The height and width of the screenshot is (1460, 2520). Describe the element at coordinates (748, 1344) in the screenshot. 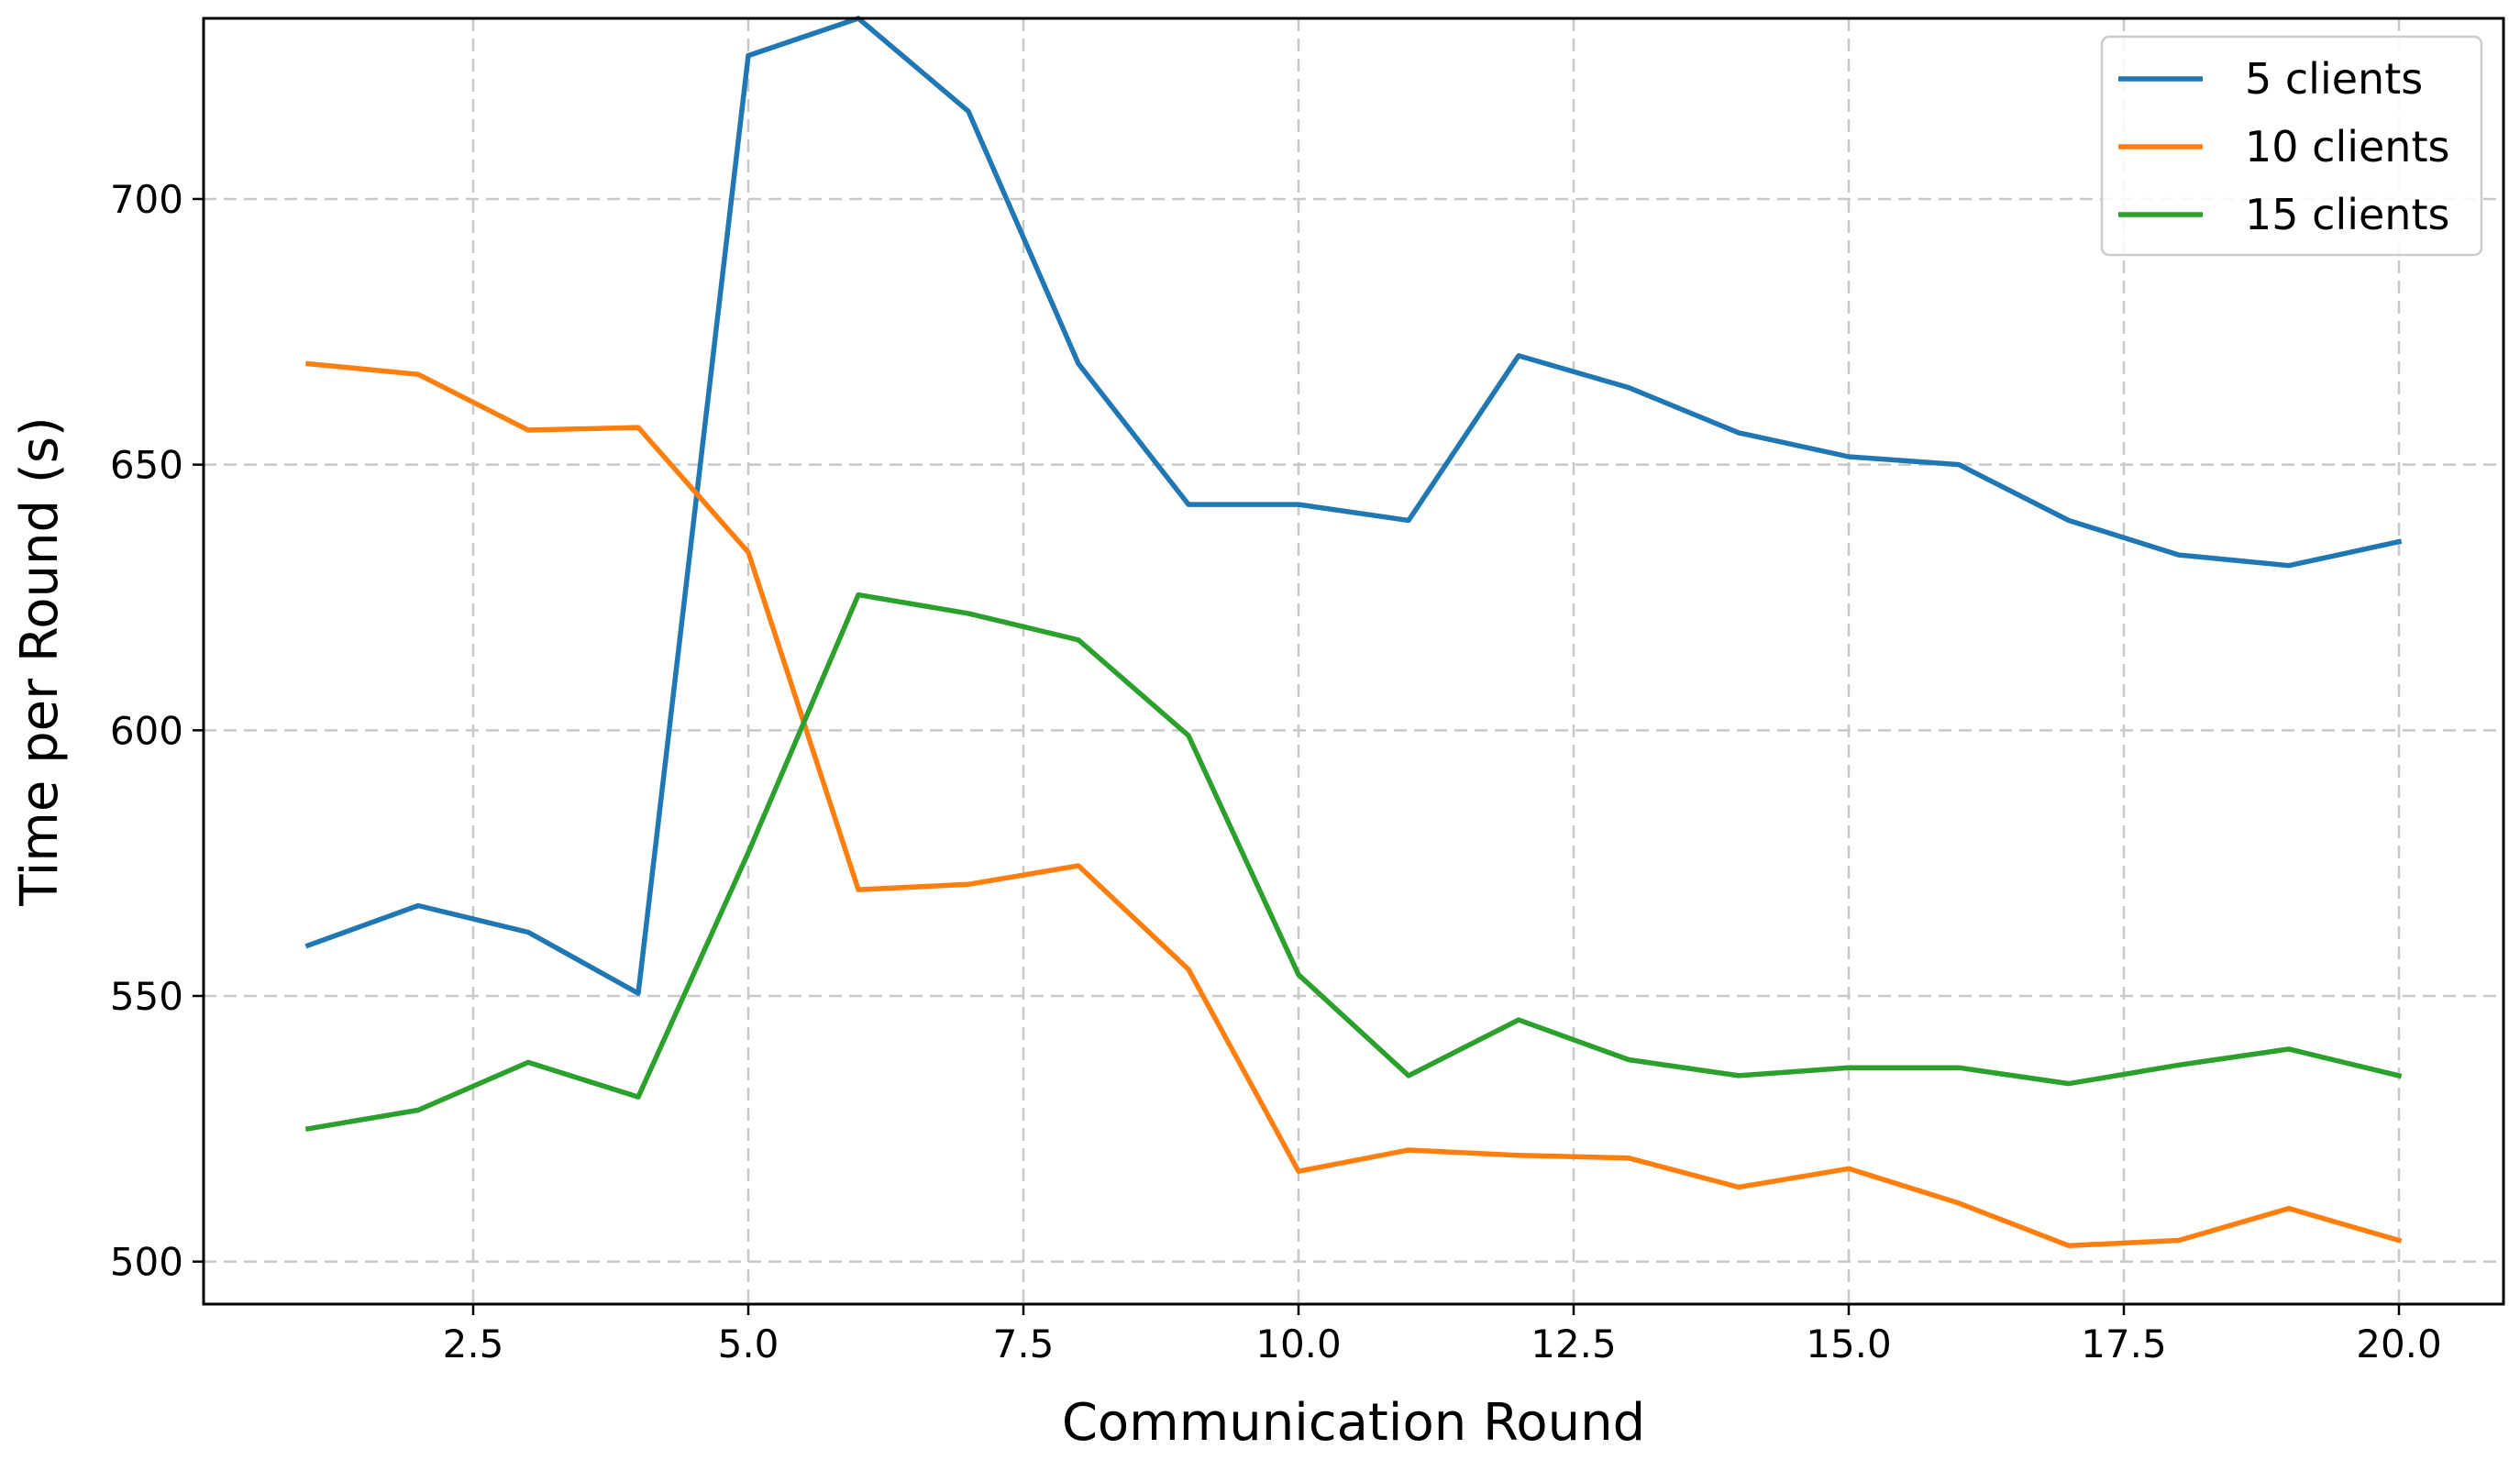

I see `x-tick-label: 5.0` at that location.